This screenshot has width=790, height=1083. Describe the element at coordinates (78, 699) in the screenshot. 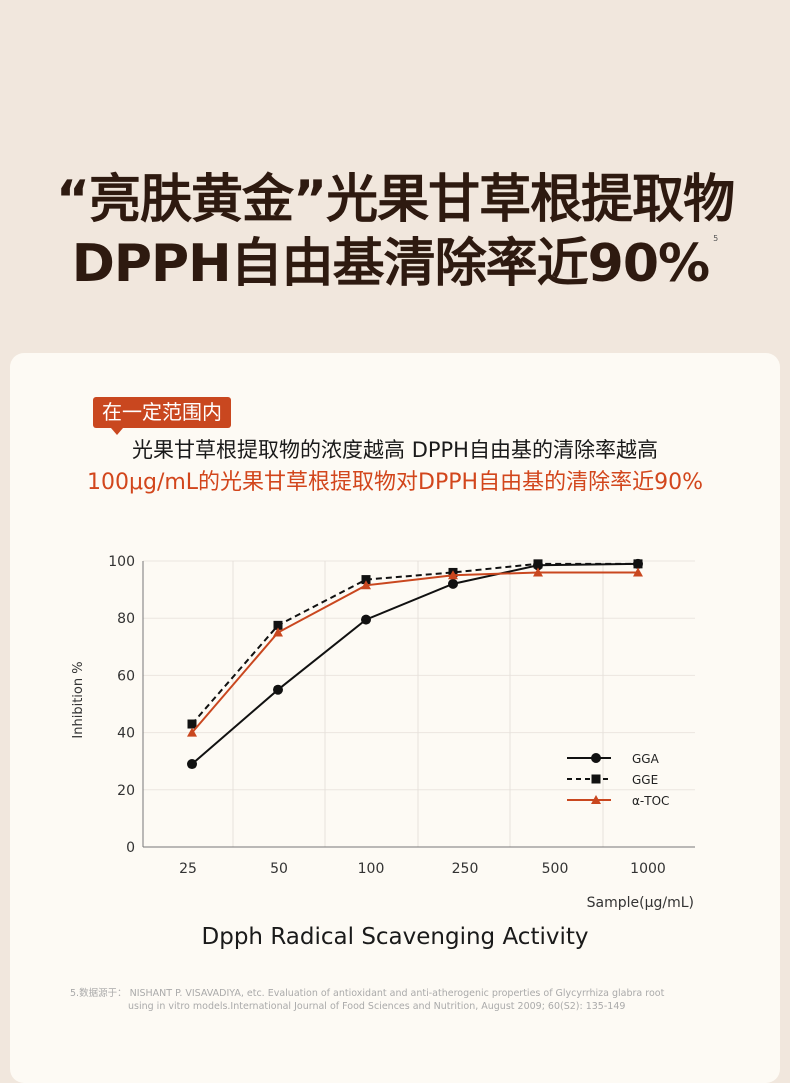

I see `y-axis-label: Inhibition %` at that location.